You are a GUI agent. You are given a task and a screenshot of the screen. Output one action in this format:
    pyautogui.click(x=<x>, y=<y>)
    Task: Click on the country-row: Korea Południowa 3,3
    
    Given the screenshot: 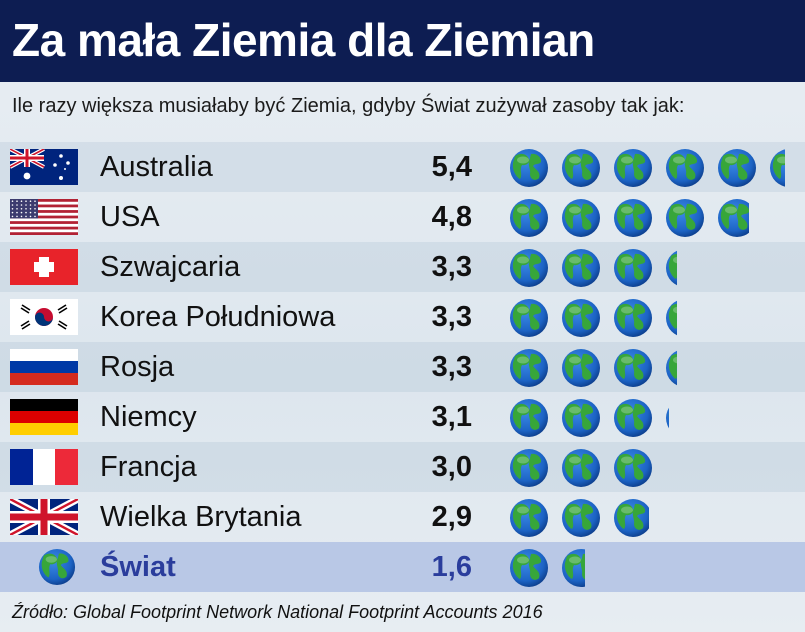 What is the action you would take?
    pyautogui.click(x=402, y=317)
    